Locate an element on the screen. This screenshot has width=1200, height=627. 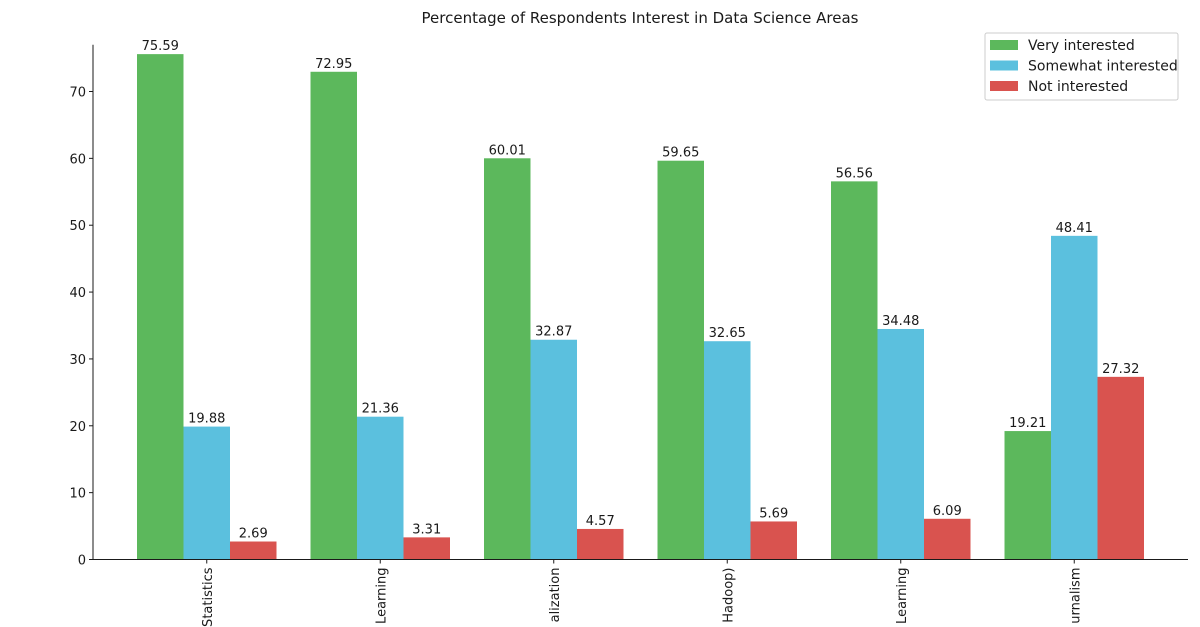
bar-value-label: 75.59 is located at coordinates (160, 46).